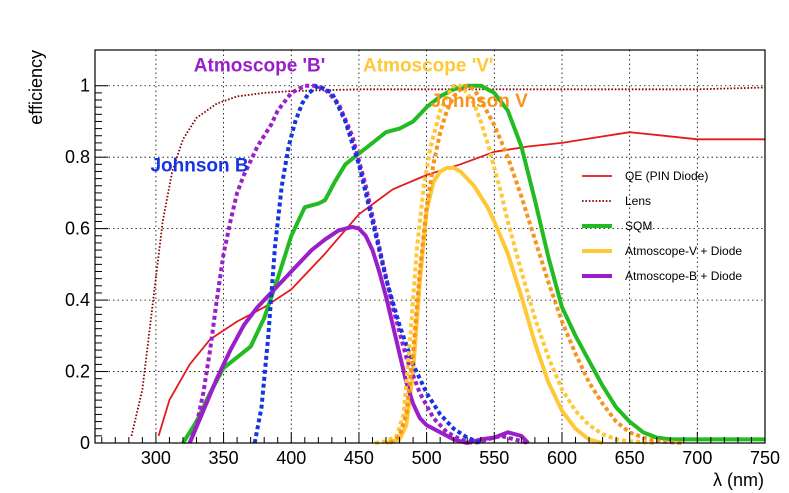 The width and height of the screenshot is (789, 493). What do you see at coordinates (77, 157) in the screenshot?
I see `y-tick-label: 0.8` at bounding box center [77, 157].